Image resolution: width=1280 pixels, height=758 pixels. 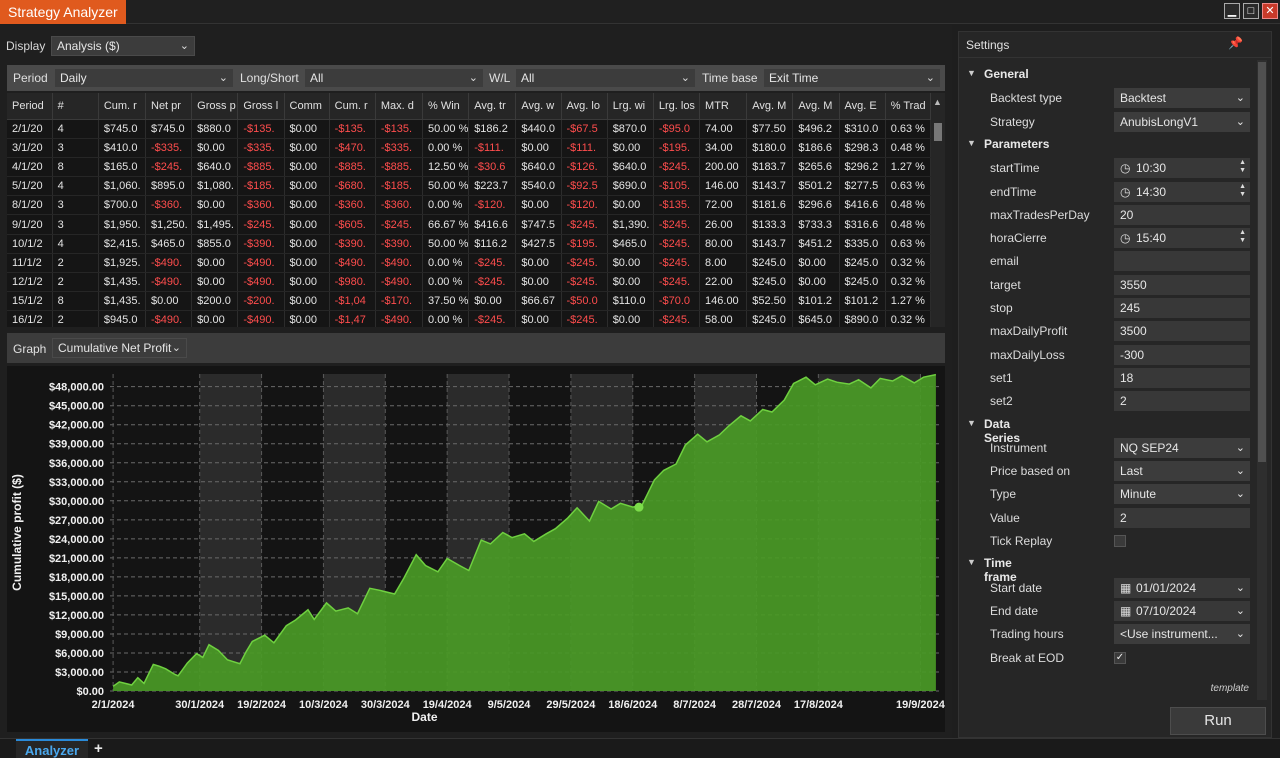 What do you see at coordinates (938, 210) in the screenshot?
I see `table-scrollbar: ▲` at bounding box center [938, 210].